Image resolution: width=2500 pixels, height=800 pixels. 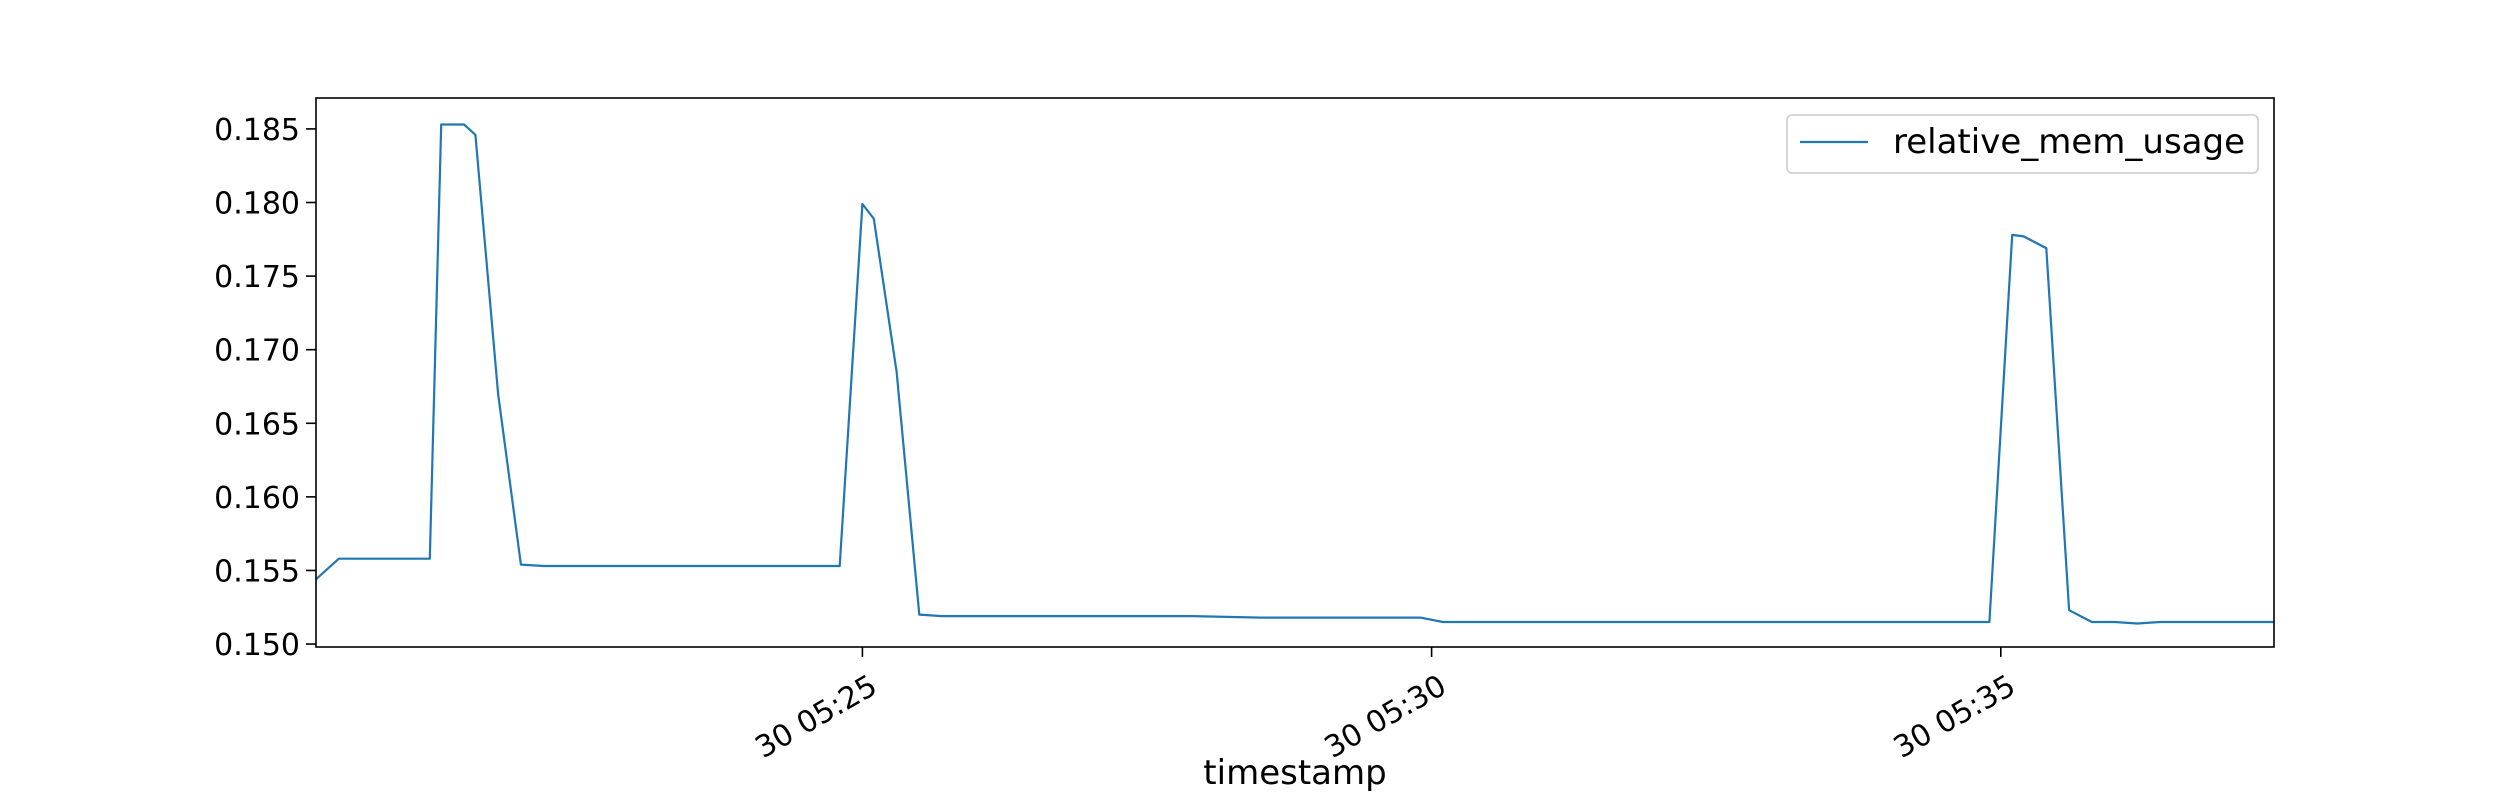 What do you see at coordinates (257, 204) in the screenshot?
I see `y-tick-label: 0.180` at bounding box center [257, 204].